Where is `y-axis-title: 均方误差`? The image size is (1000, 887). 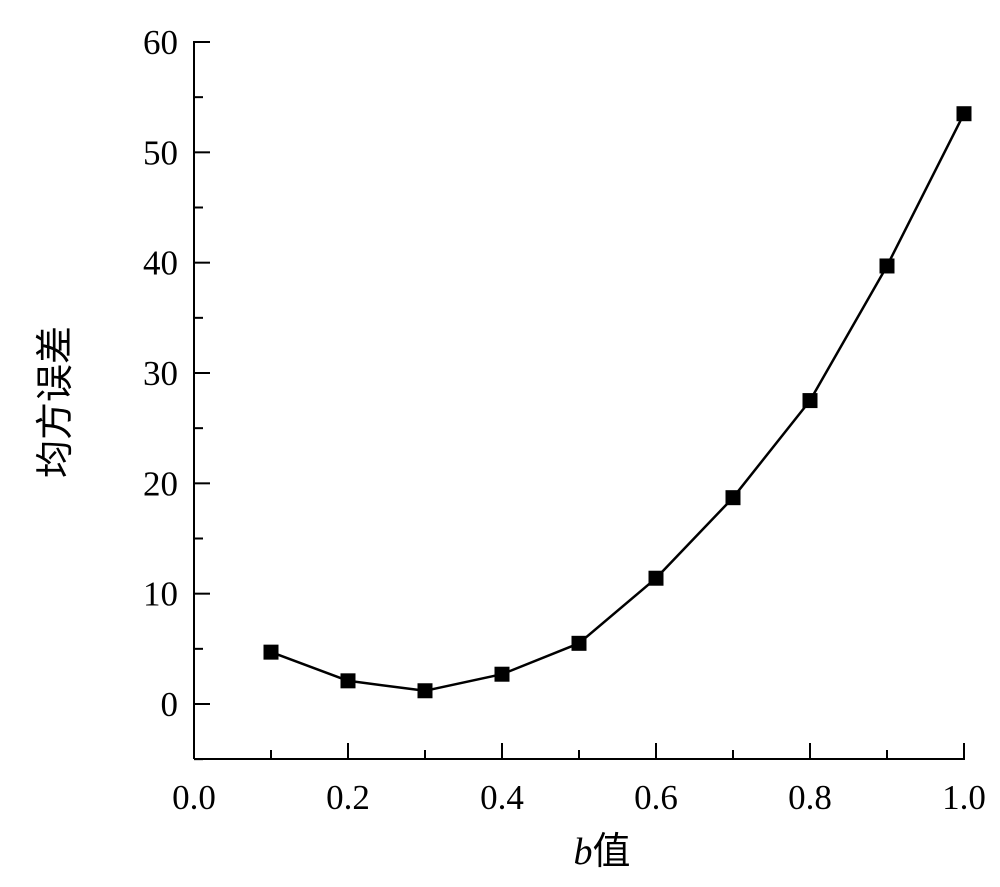 y-axis-title: 均方误差 is located at coordinates (56, 402).